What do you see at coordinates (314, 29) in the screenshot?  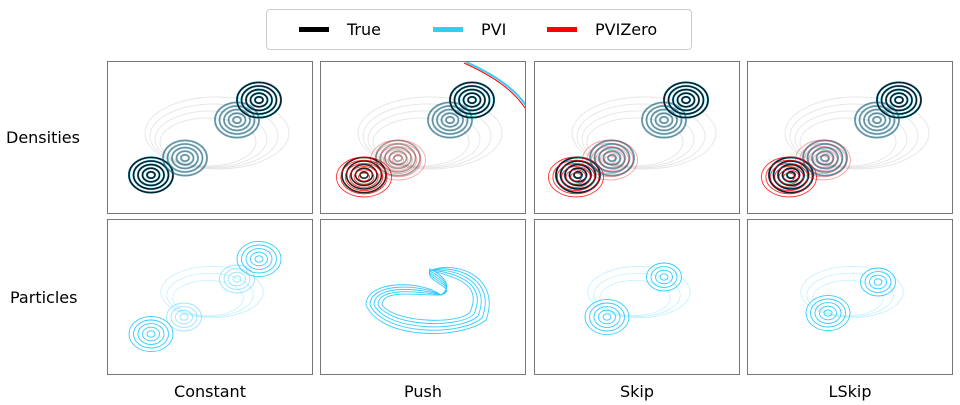 I see `legend-swatch-true` at bounding box center [314, 29].